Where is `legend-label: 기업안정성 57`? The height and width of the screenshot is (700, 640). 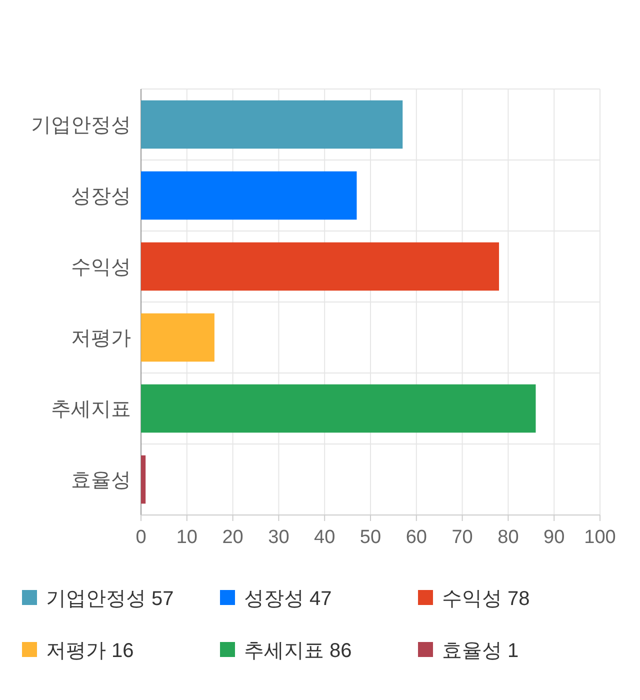 legend-label: 기업안정성 57 is located at coordinates (110, 599).